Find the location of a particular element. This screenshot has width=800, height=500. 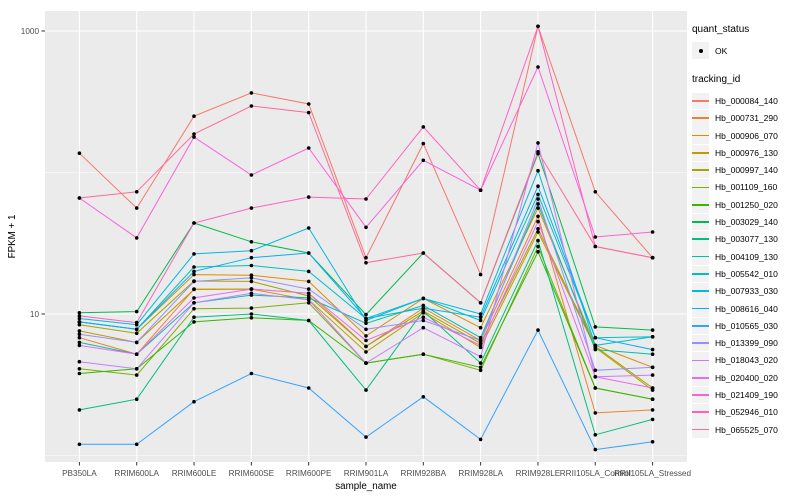

legend-item-Hb_004109_130: Hb_004109_130 is located at coordinates (735, 256).